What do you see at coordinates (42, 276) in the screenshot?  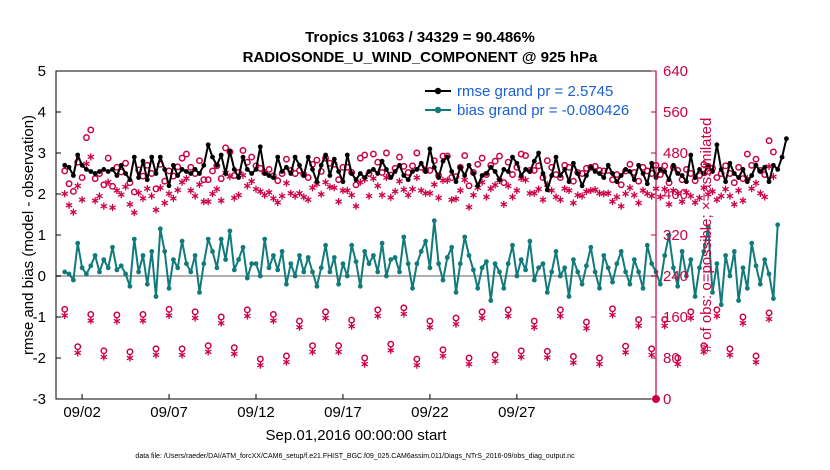 I see `left-y-tick-label: 0` at bounding box center [42, 276].